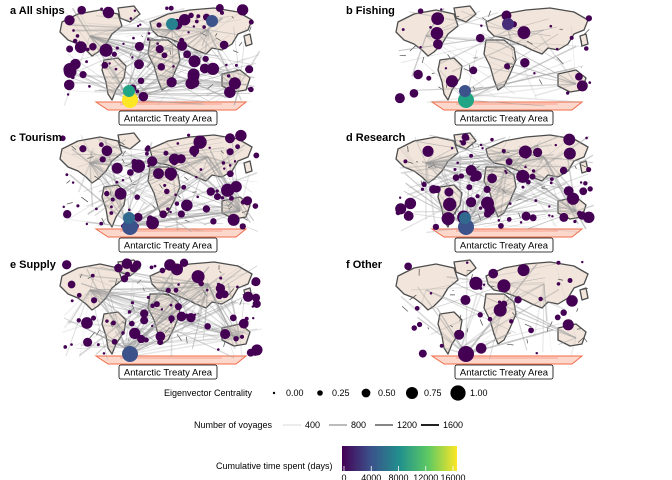 The image size is (672, 480). What do you see at coordinates (168, 245) in the screenshot?
I see `ata-label-box` at bounding box center [168, 245].